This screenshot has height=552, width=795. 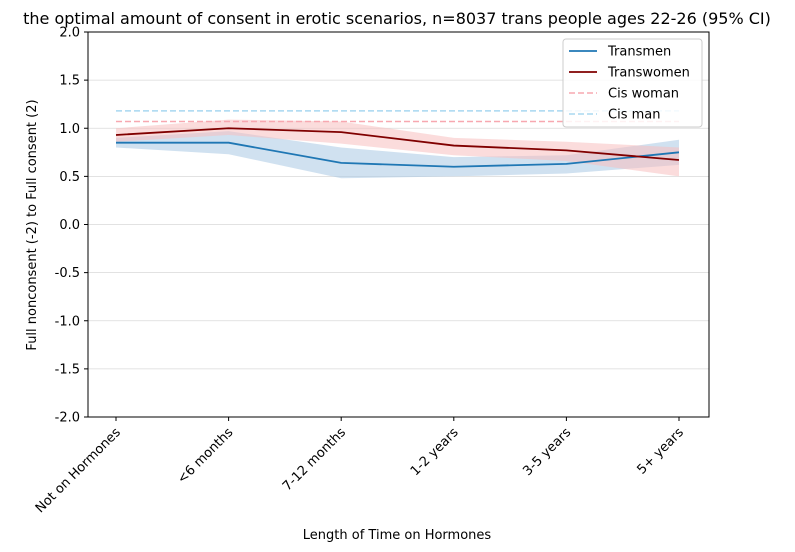 I want to click on y-tick-label: 0.5, so click(x=69, y=177).